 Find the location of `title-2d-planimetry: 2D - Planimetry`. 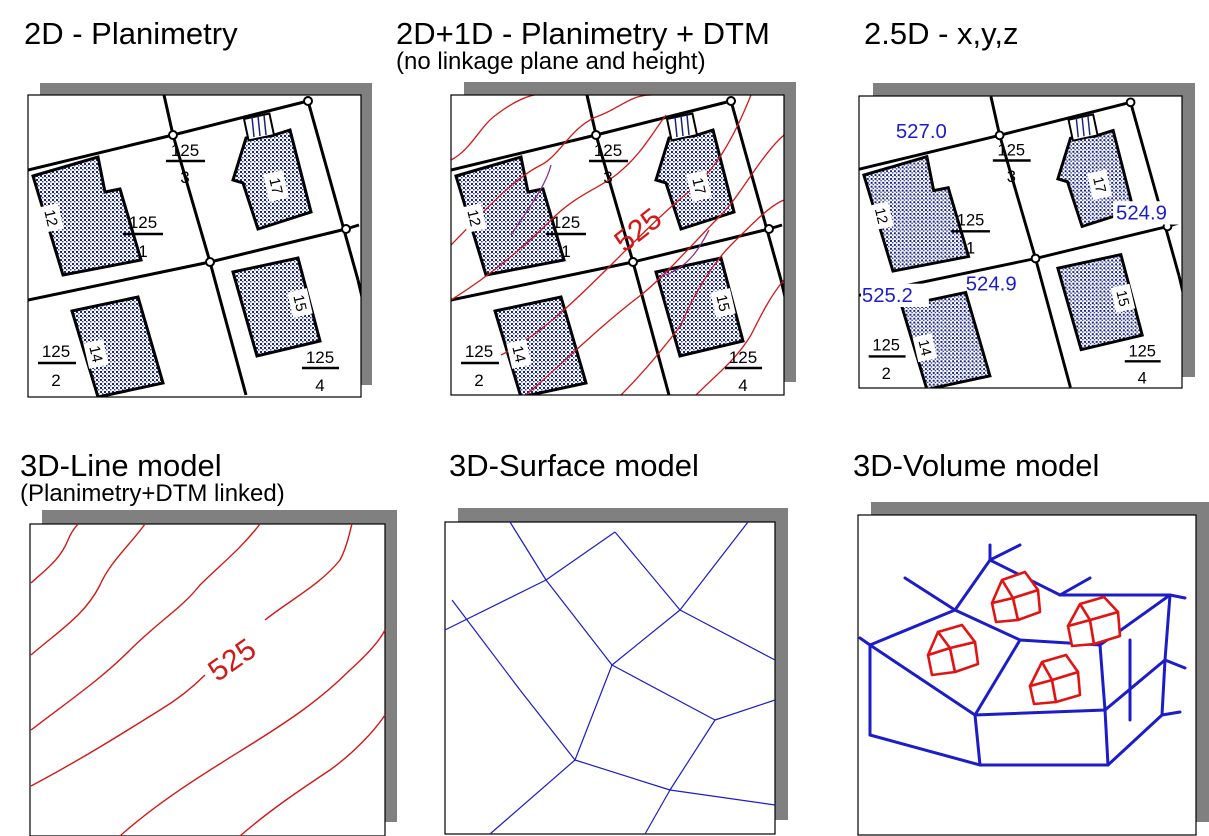

title-2d-planimetry: 2D - Planimetry is located at coordinates (131, 33).